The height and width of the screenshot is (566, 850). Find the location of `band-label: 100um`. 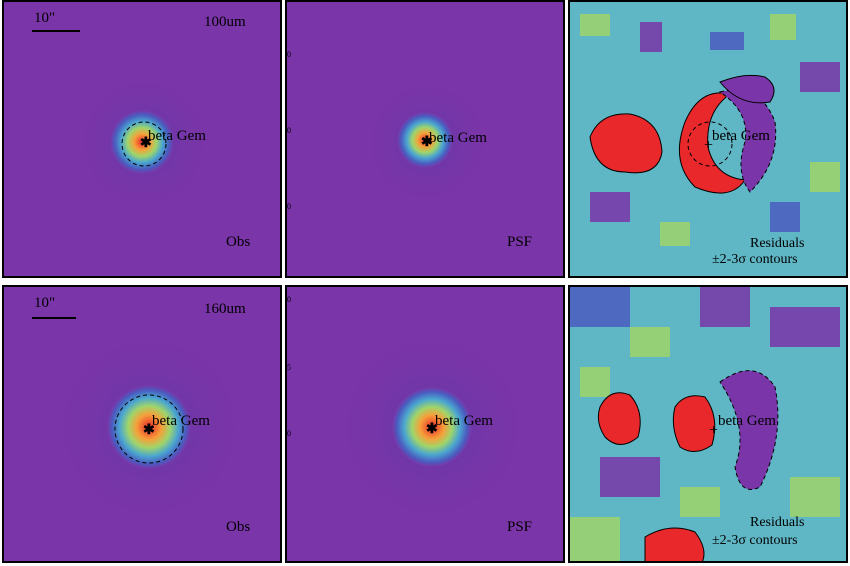

band-label: 100um is located at coordinates (225, 22).